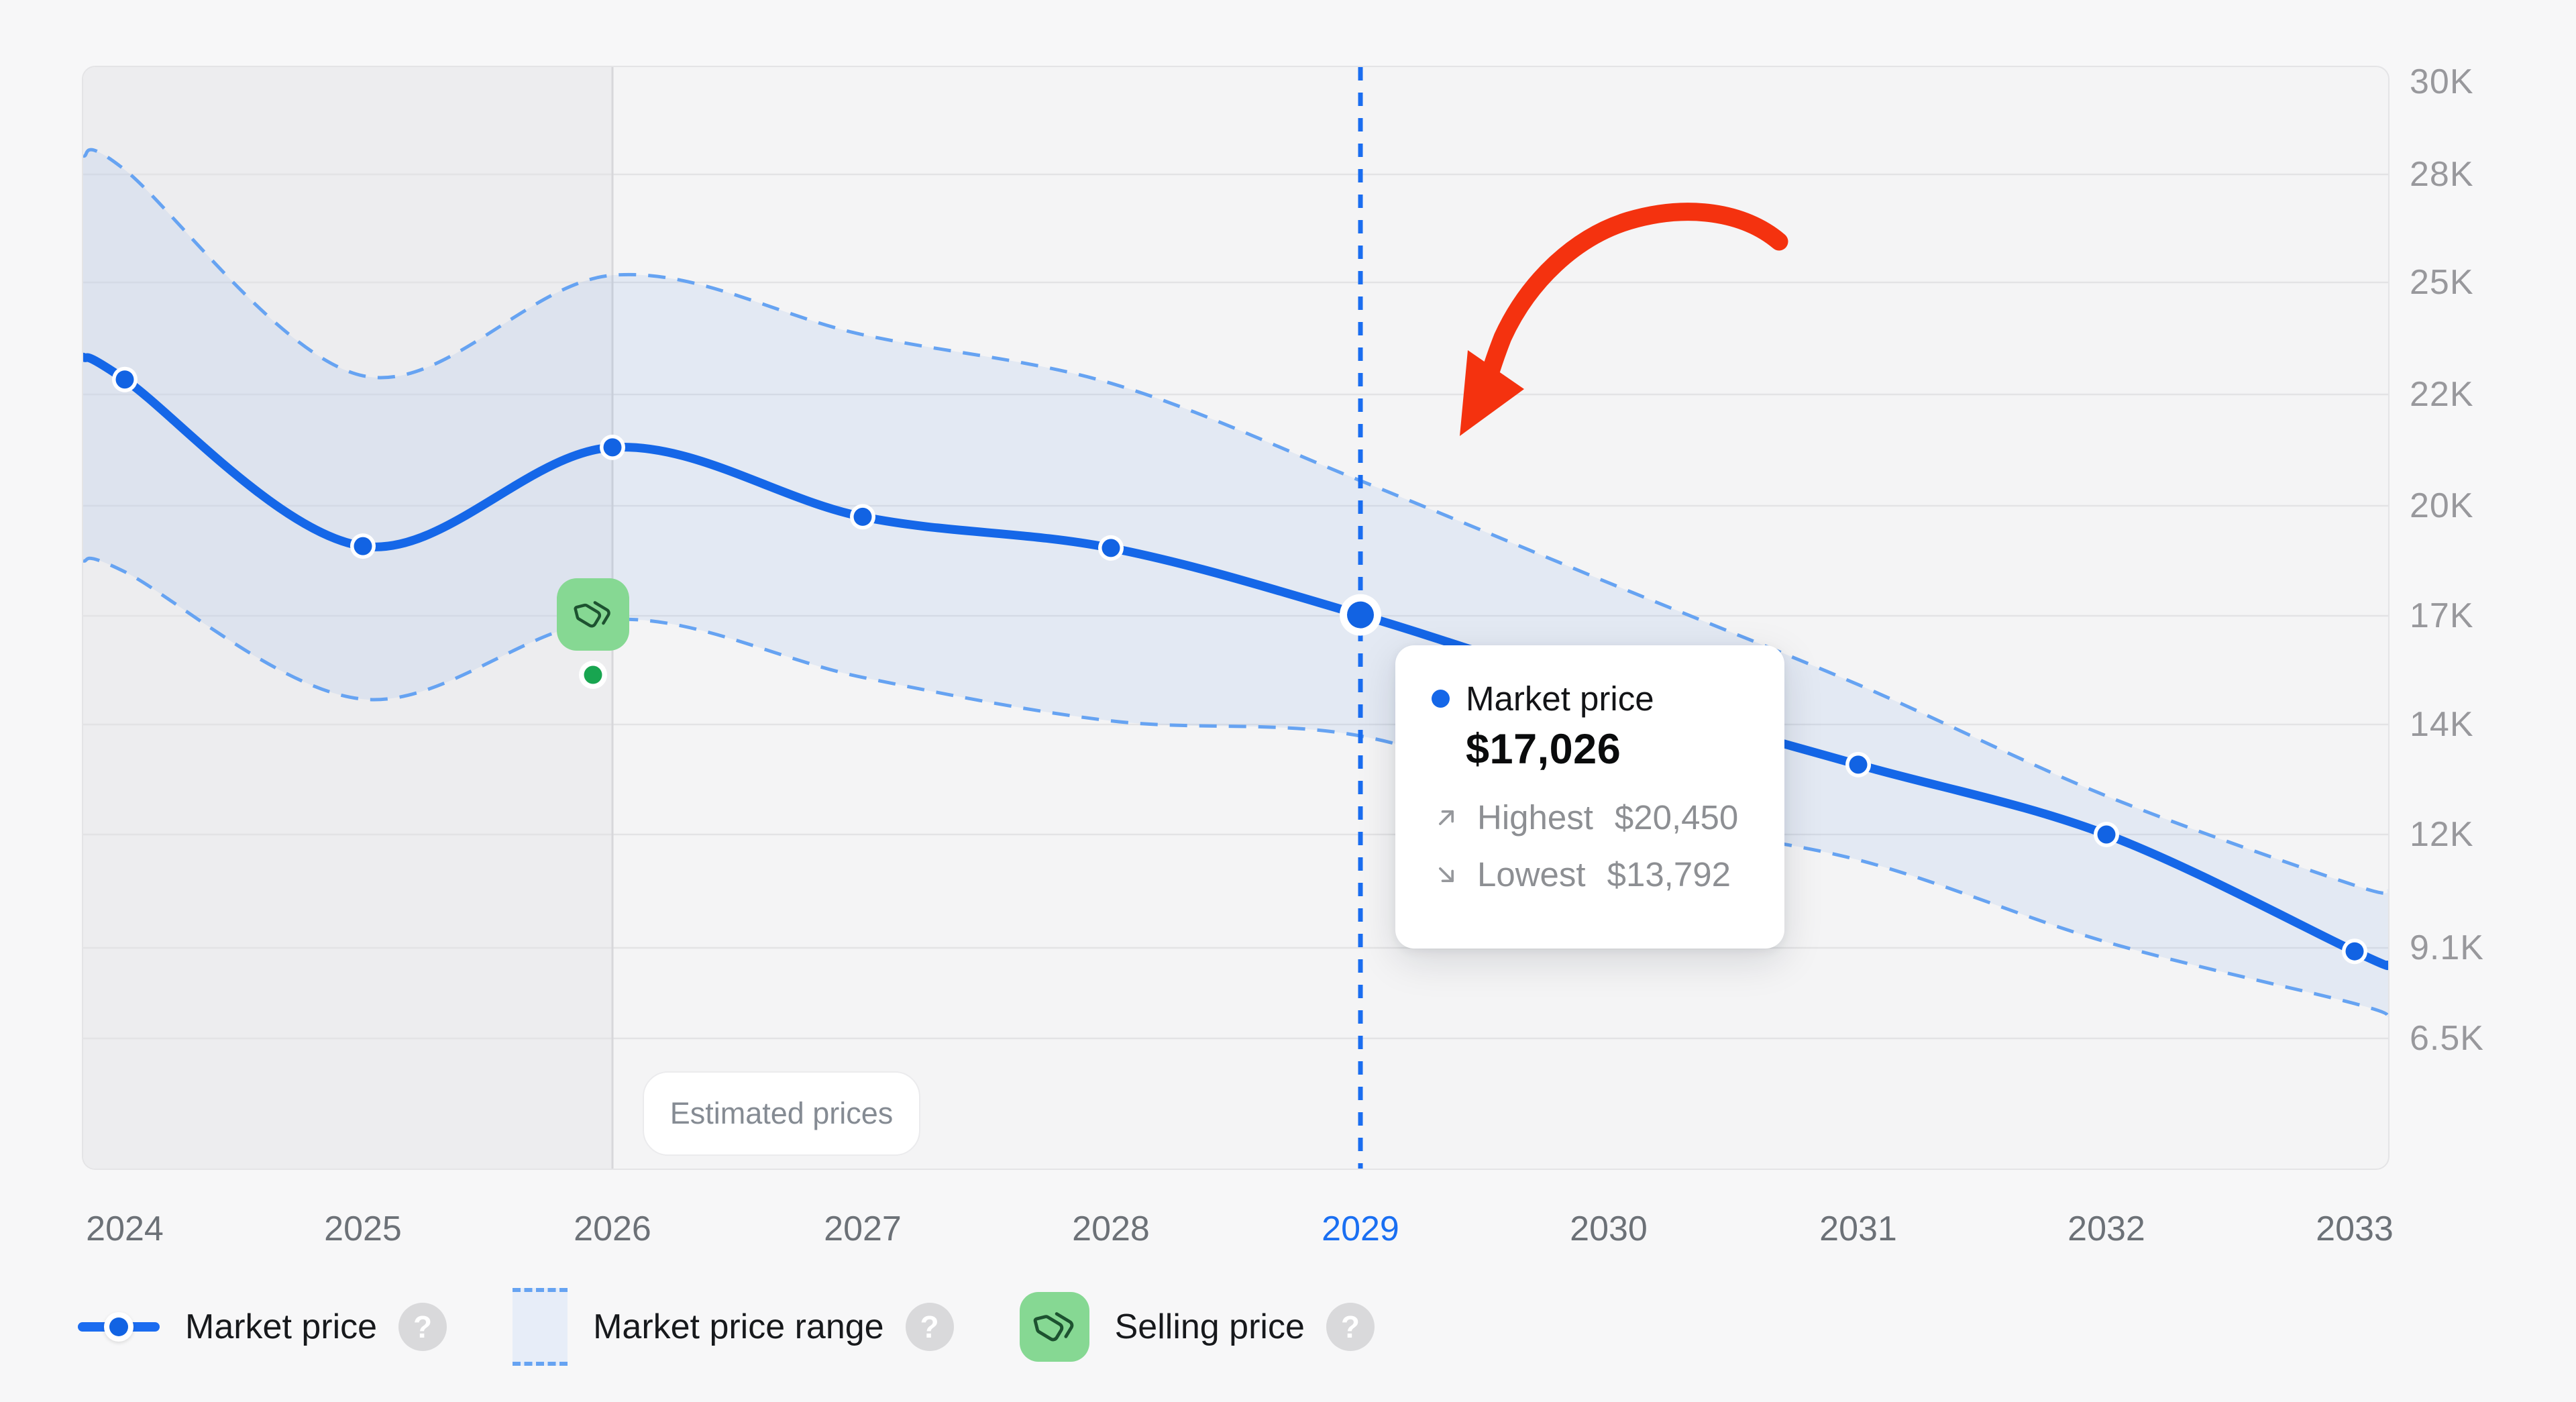 The width and height of the screenshot is (2576, 1402). Describe the element at coordinates (125, 1229) in the screenshot. I see `x-tick-2024: 2024` at that location.